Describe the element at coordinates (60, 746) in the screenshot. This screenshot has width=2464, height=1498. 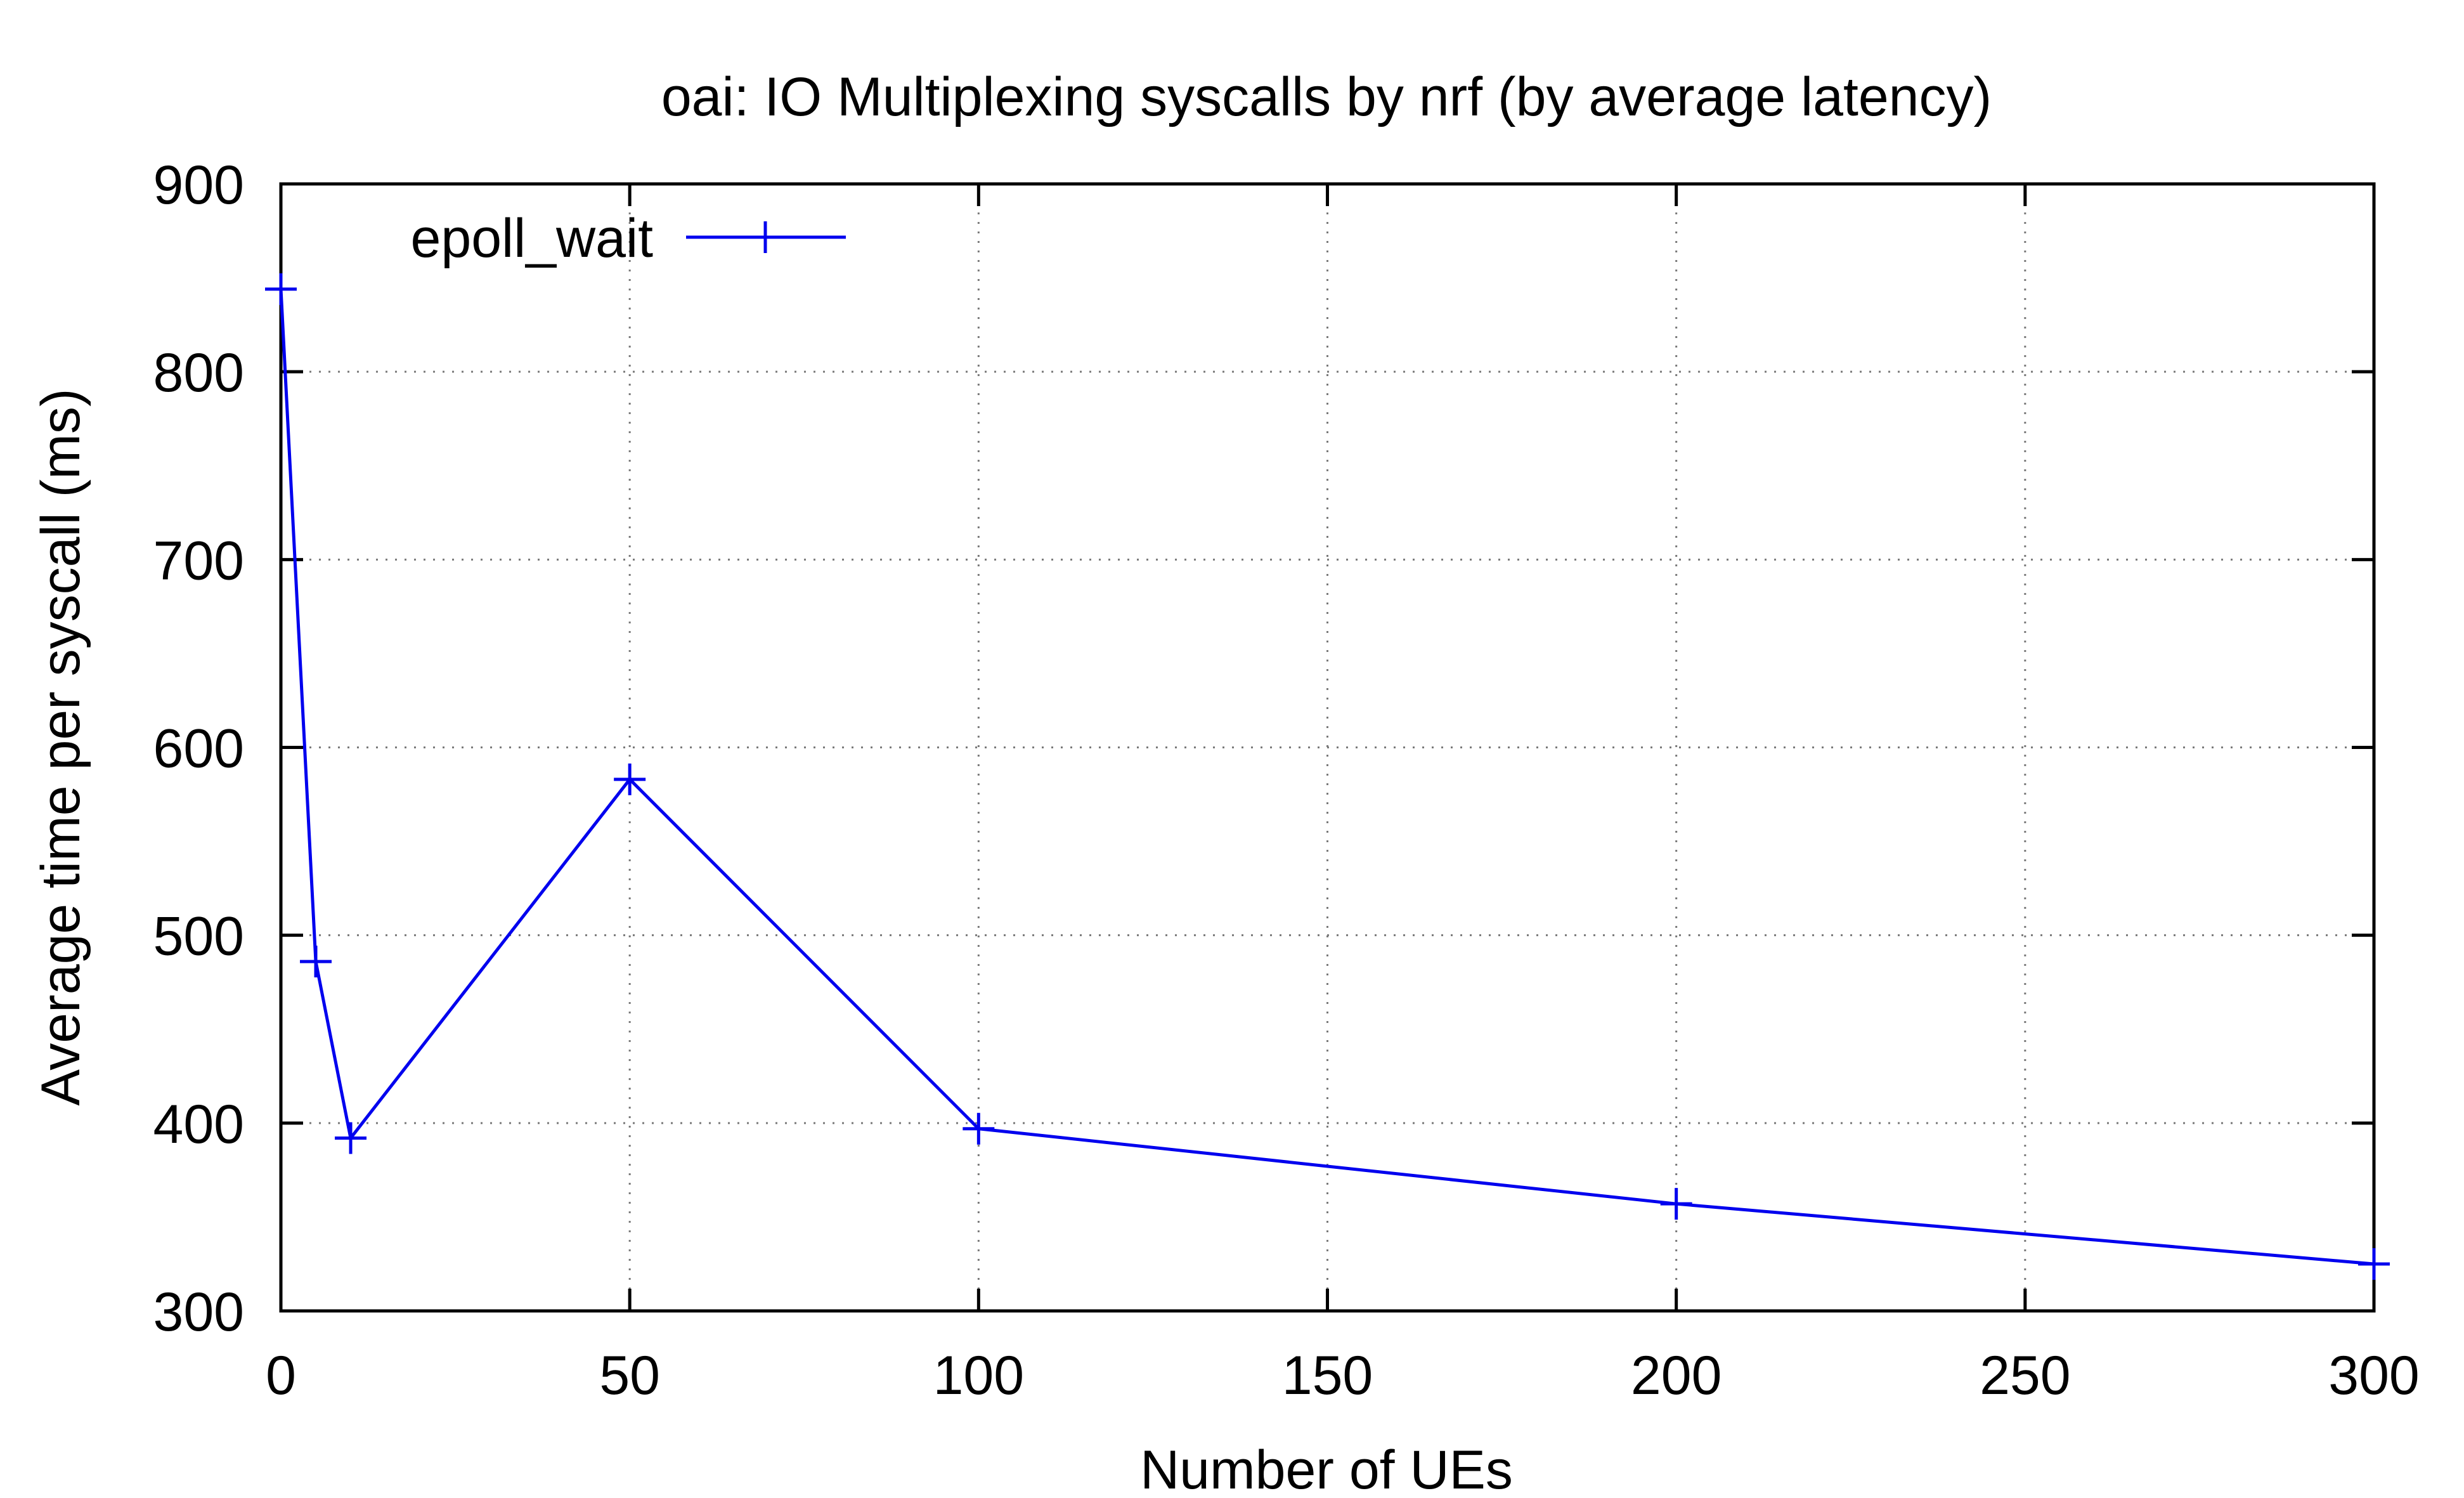
I see `y-axis-label: Average time per syscall (ms)` at that location.